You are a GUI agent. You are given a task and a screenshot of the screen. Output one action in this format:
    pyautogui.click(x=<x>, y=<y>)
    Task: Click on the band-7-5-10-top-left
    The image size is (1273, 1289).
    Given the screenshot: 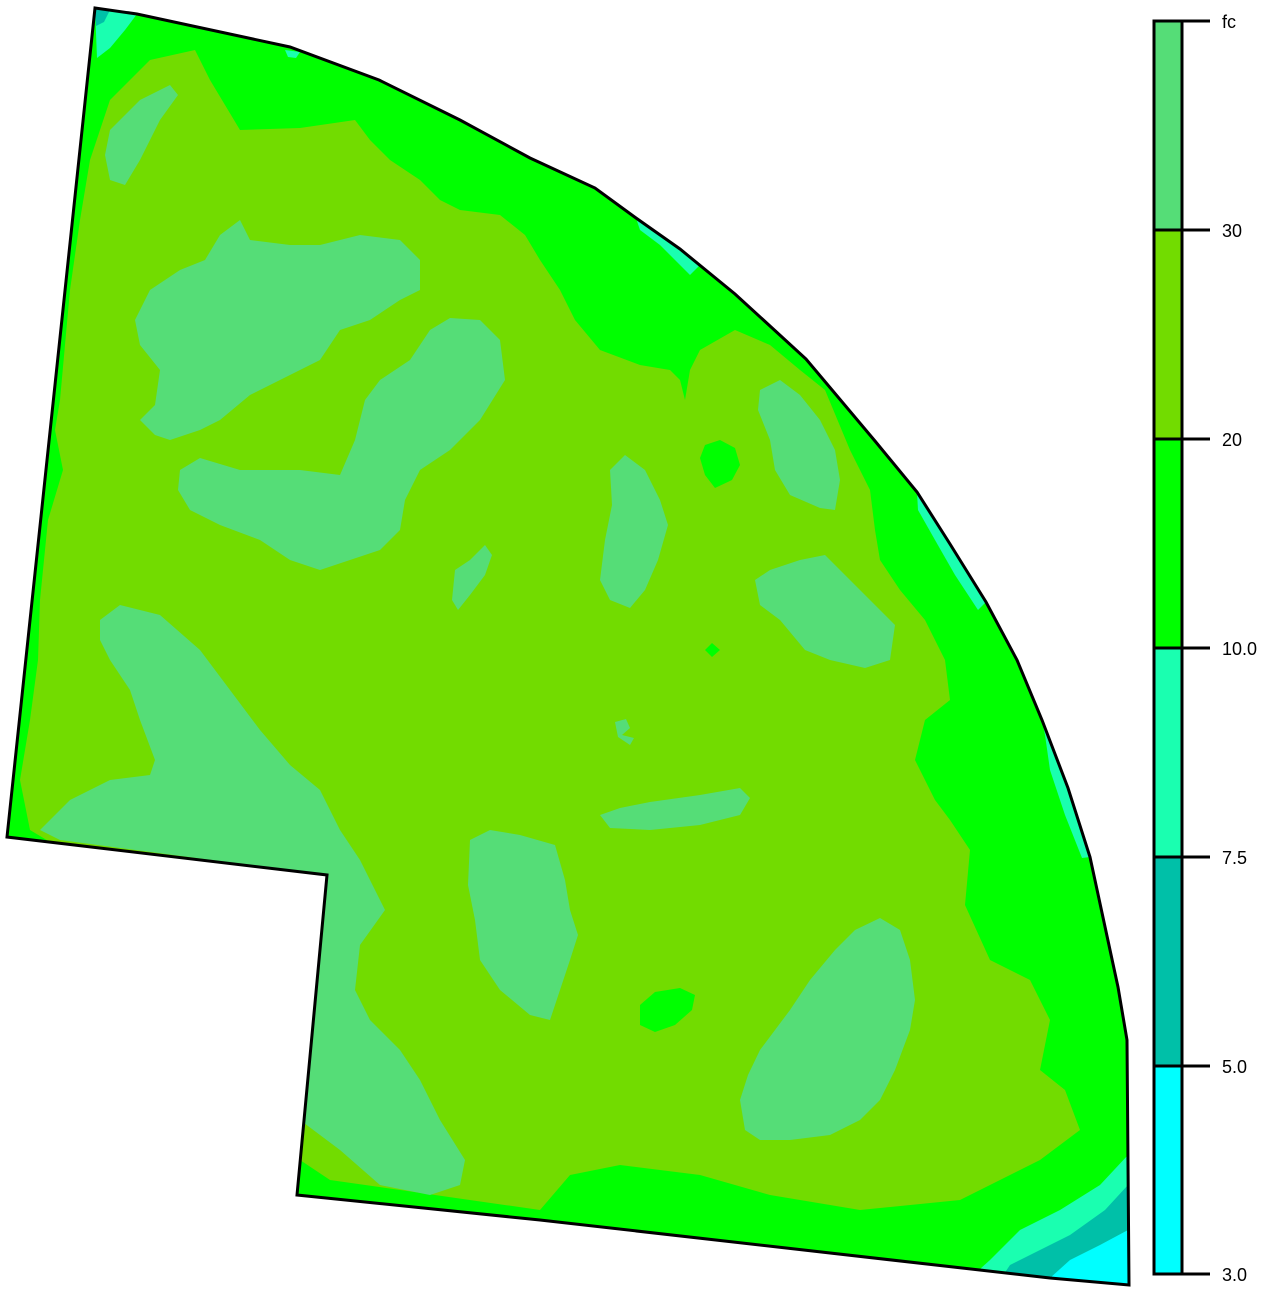 What is the action you would take?
    pyautogui.click(x=116, y=33)
    